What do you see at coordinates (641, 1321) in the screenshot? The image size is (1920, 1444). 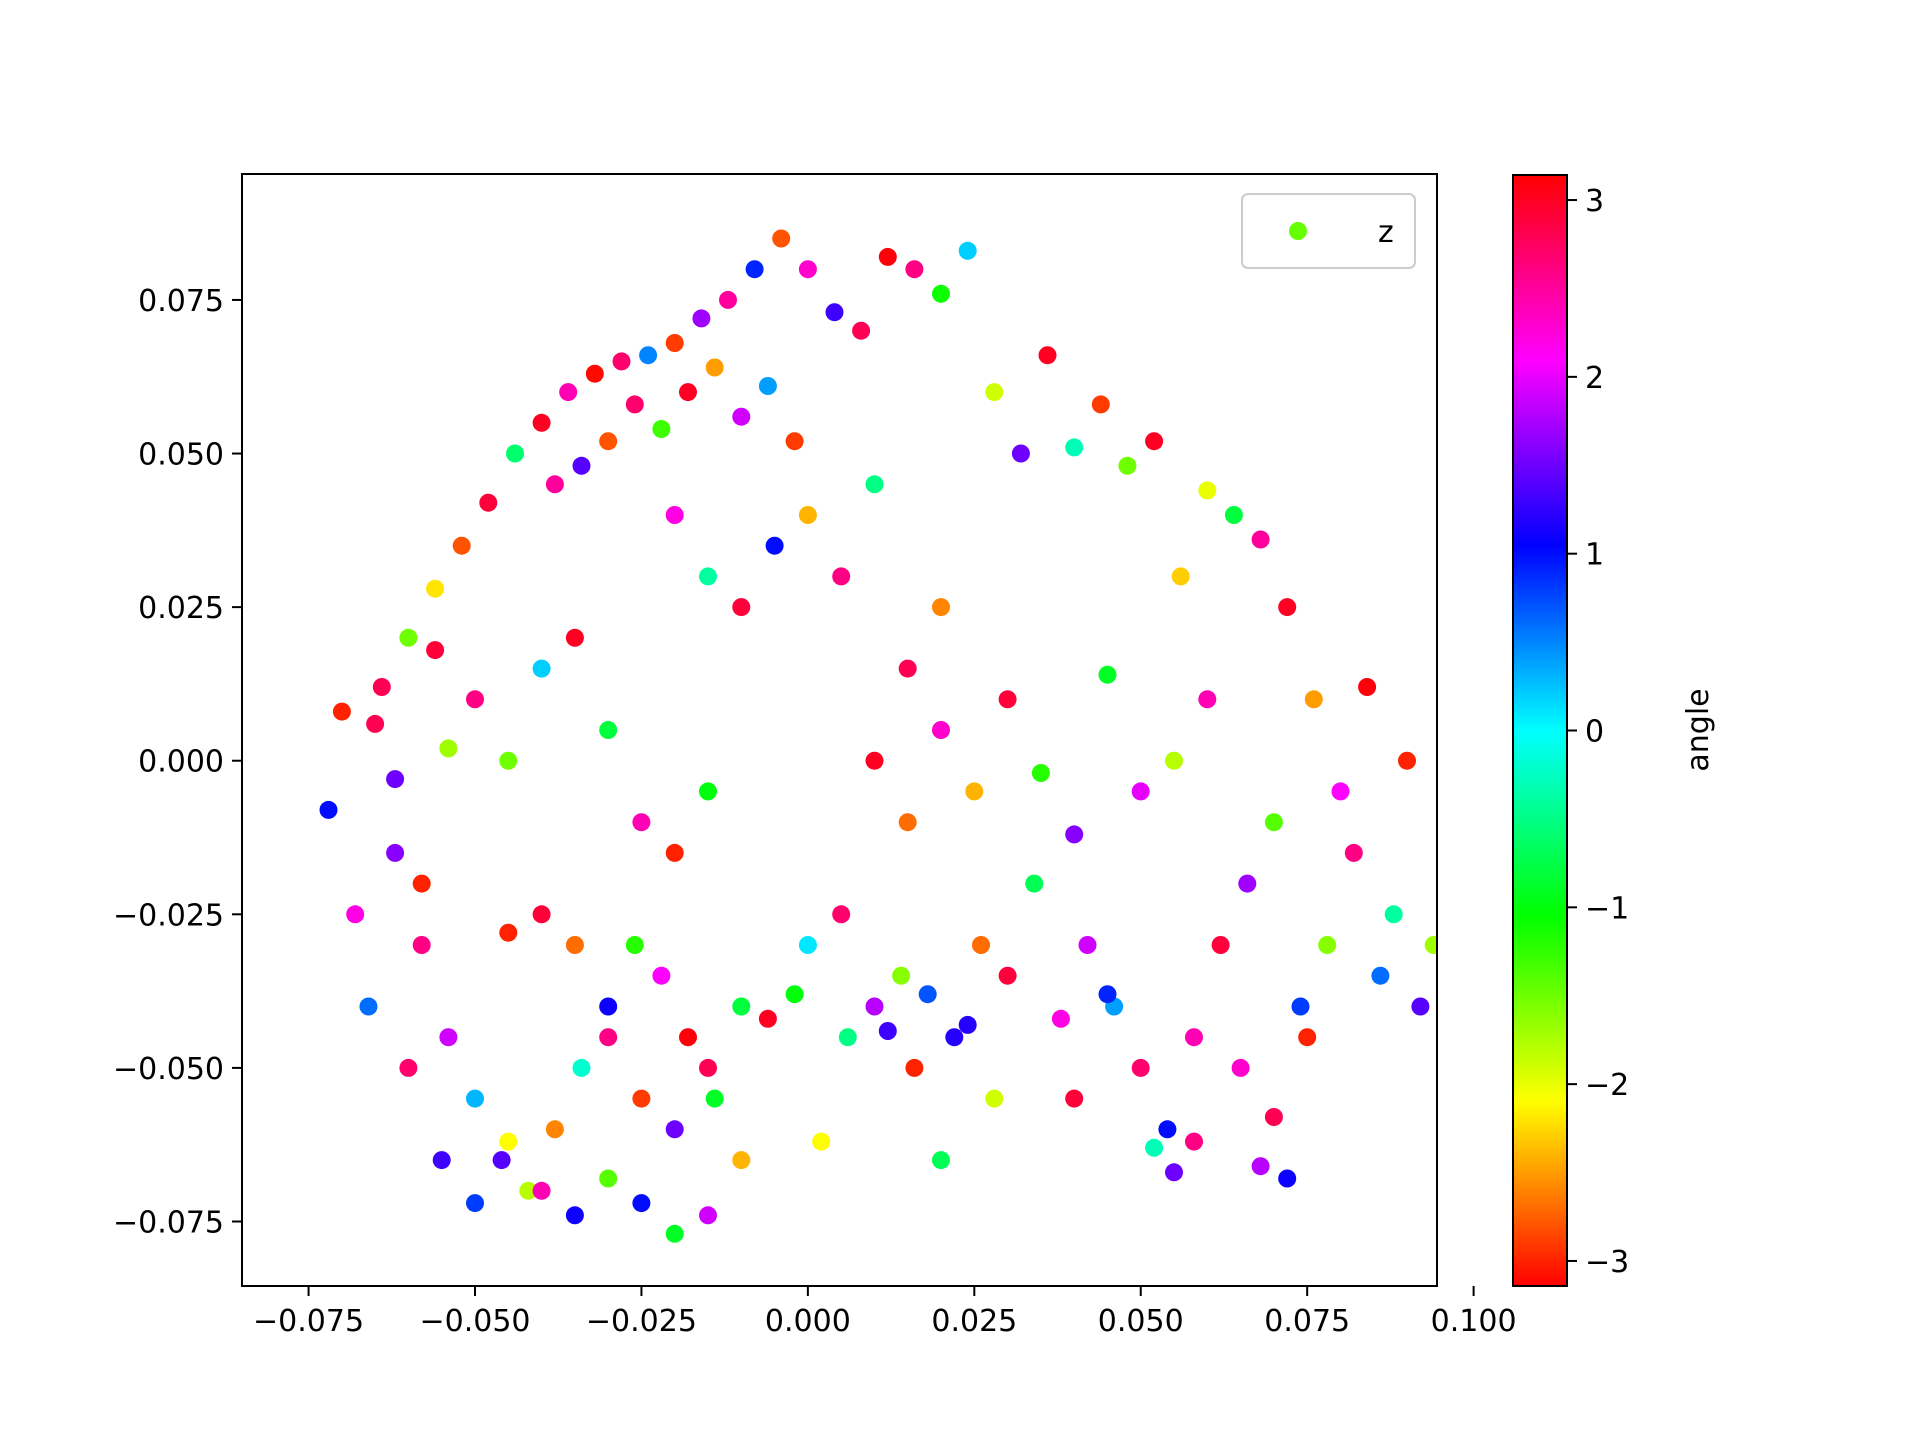 I see `x-tick-label: −0.025` at bounding box center [641, 1321].